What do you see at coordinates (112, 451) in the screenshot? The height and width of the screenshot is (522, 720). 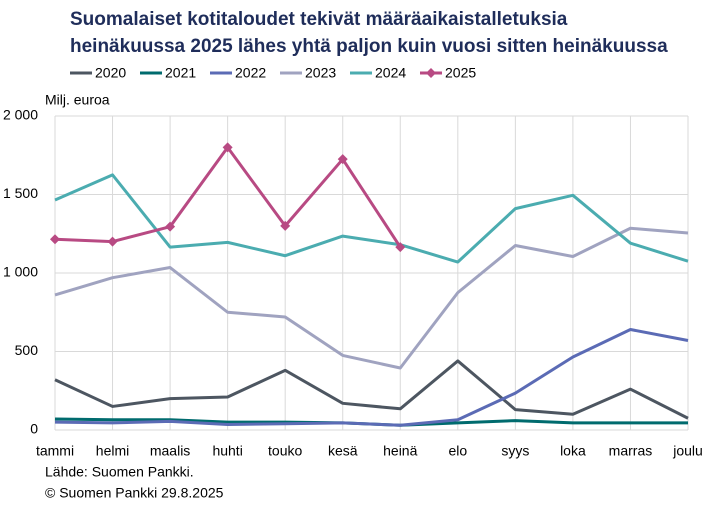 I see `x-tick-label: helmi` at bounding box center [112, 451].